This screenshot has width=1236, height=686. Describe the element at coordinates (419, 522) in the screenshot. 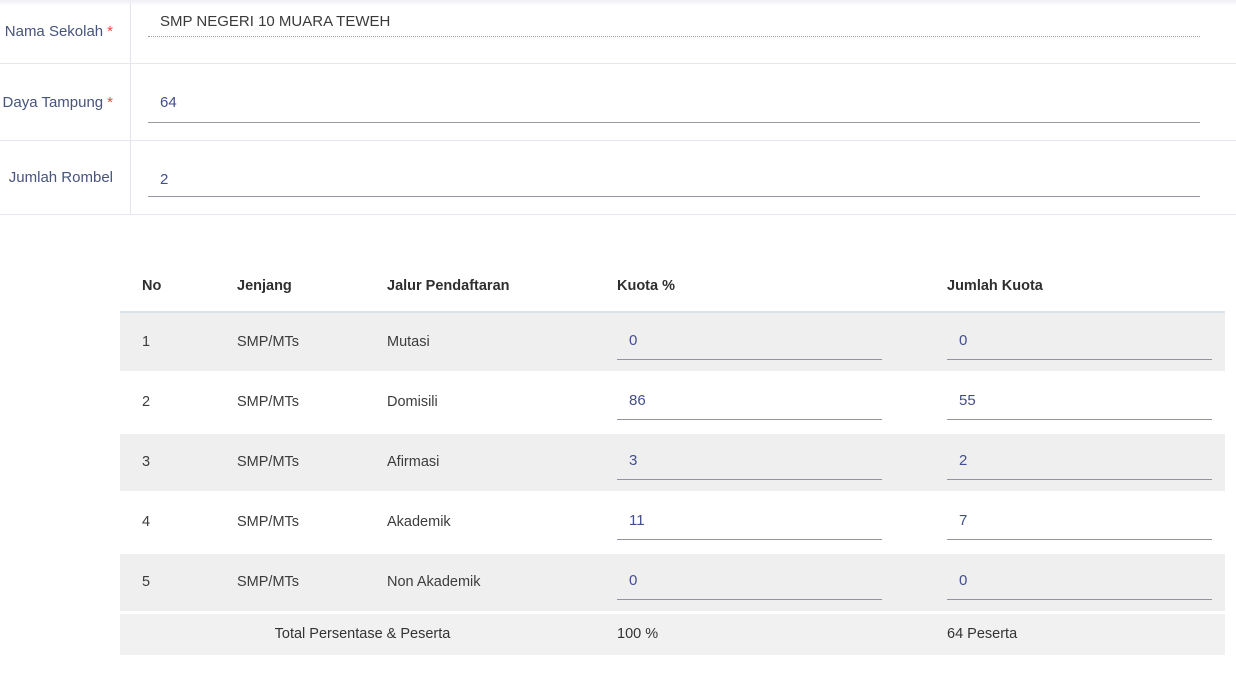

I see `cell-jalur-pendaftaran: Akademik` at that location.